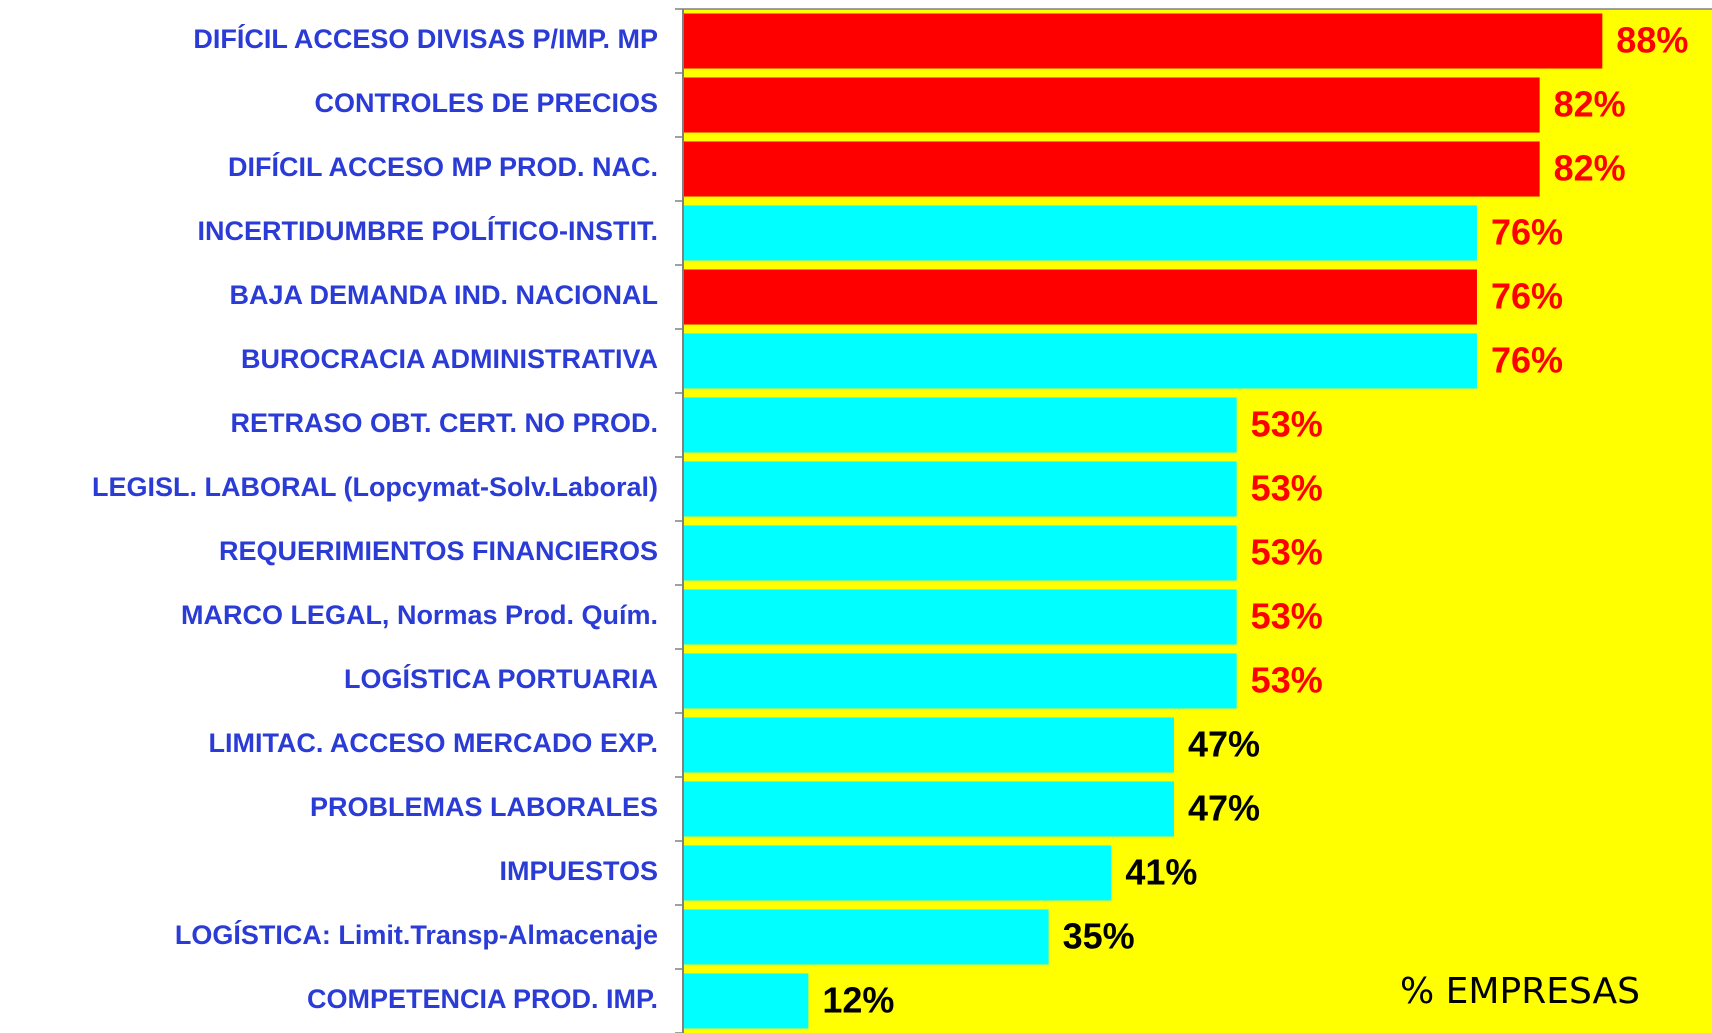 The width and height of the screenshot is (1712, 1033). What do you see at coordinates (433, 743) in the screenshot?
I see `y-tick-label: LIMITAC. ACCESO MERCADO EXP.` at bounding box center [433, 743].